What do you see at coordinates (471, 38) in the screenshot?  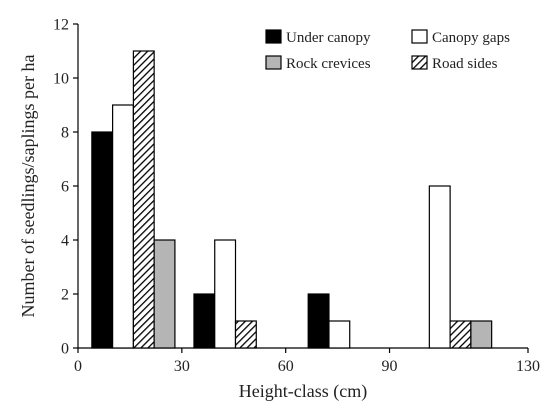 I see `legend-label: Canopy gaps` at bounding box center [471, 38].